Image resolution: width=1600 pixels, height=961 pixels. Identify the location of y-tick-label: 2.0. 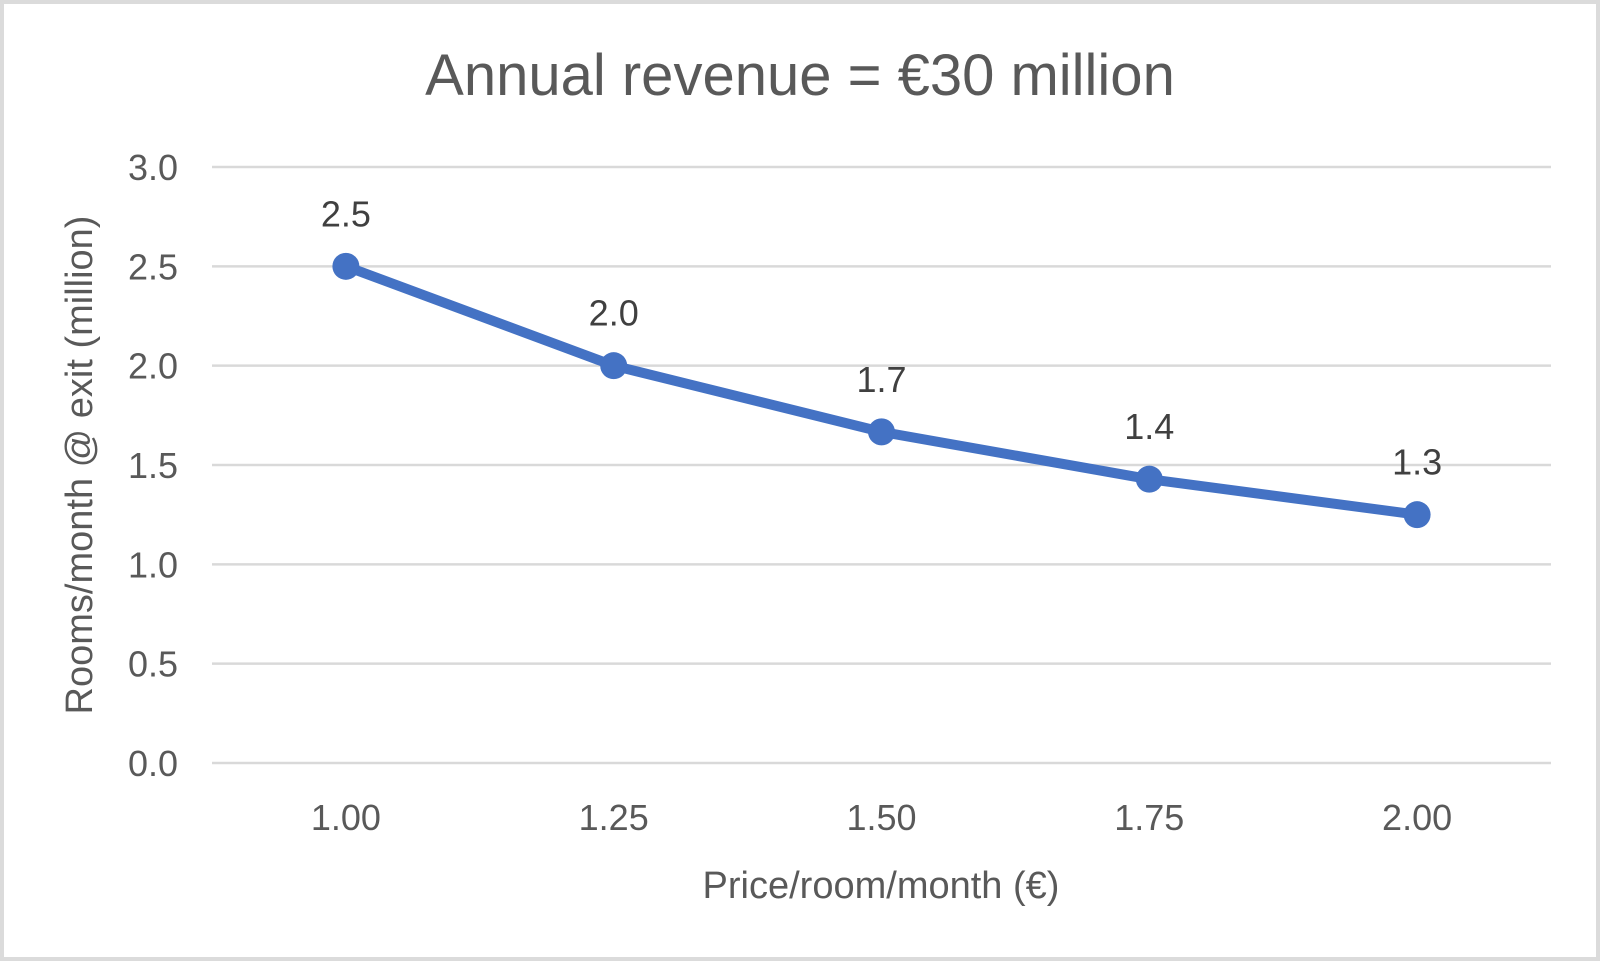
(153, 366).